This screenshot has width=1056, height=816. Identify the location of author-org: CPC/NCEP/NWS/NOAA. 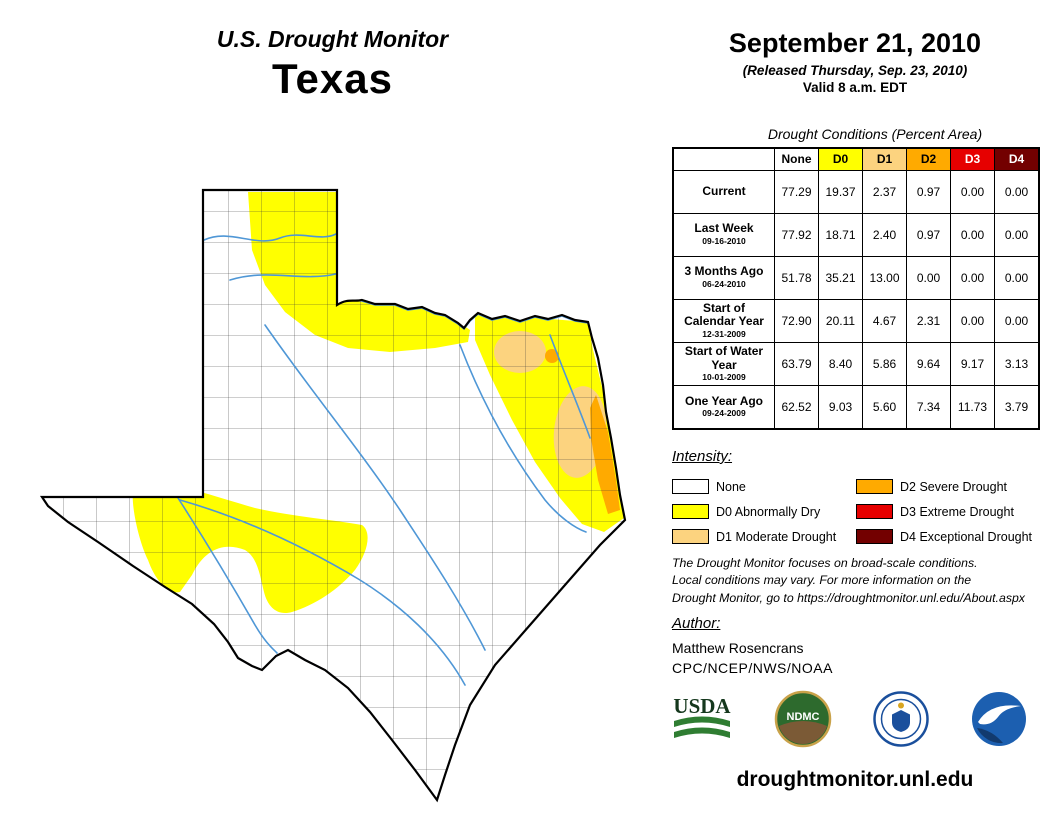
(752, 668).